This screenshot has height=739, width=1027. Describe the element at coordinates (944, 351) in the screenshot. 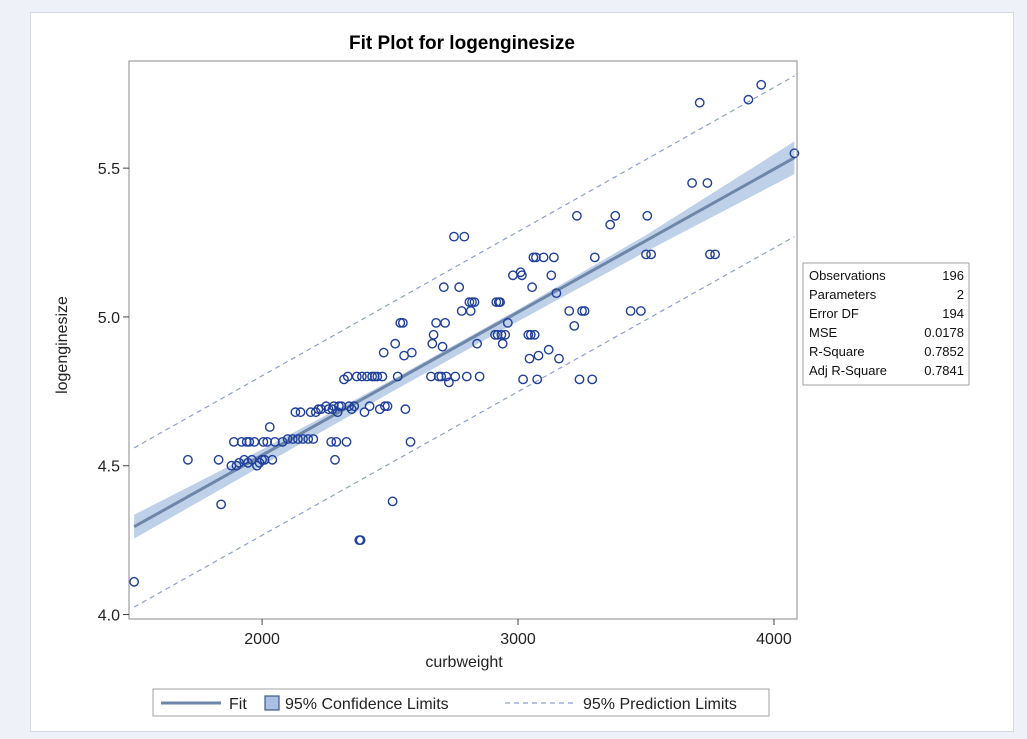

I see `stats-value: 0.7852` at that location.